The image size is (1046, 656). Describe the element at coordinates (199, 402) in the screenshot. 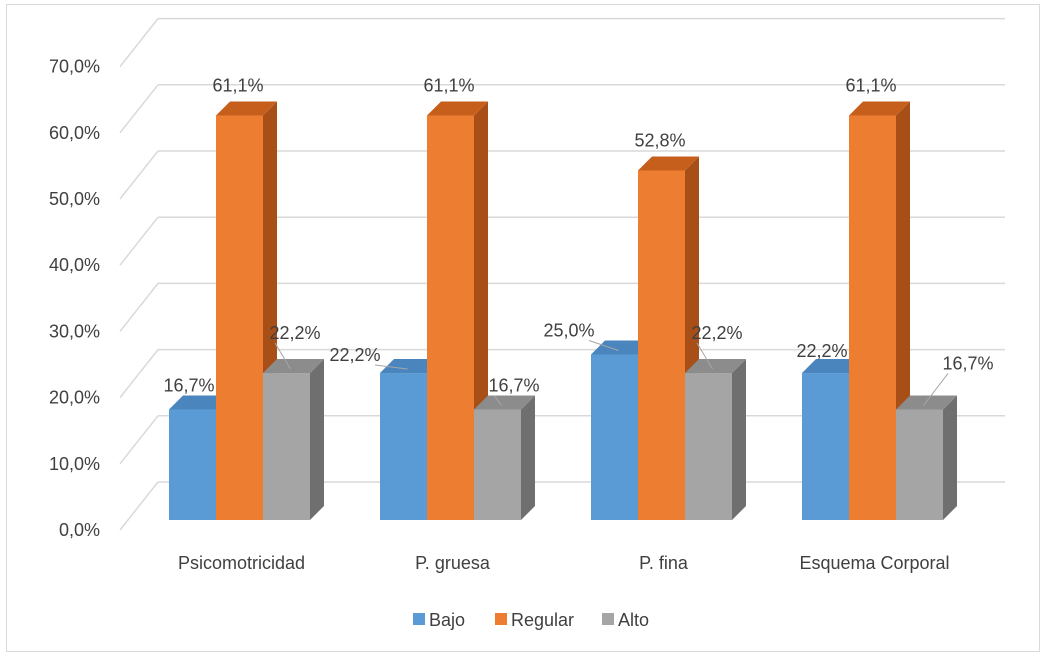

I see `bar-bajo-psicomotricidad-top` at that location.